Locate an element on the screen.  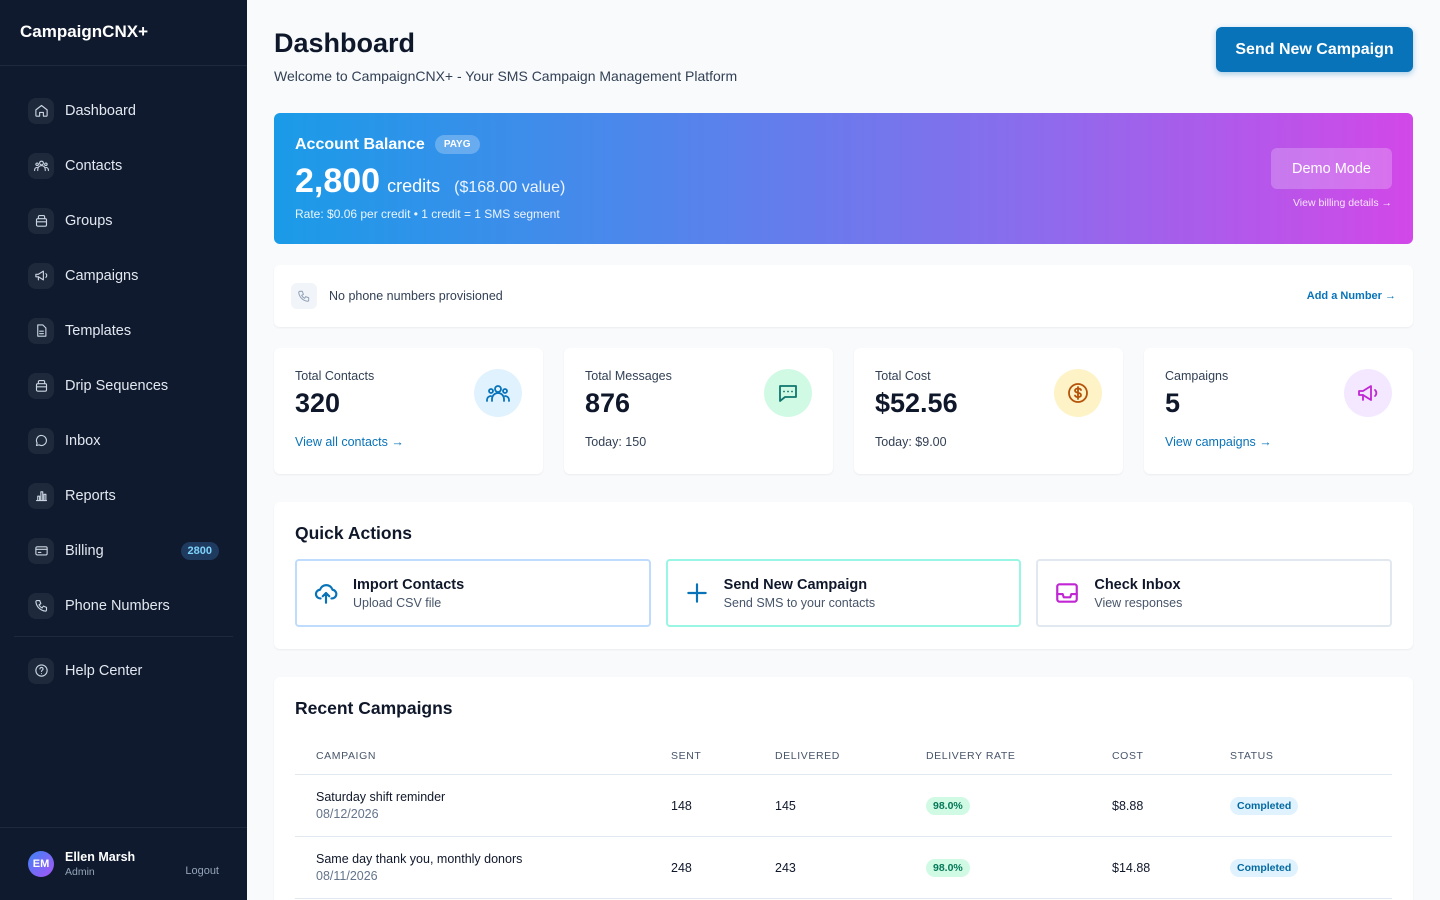
action-title: Import Contacts is located at coordinates (409, 584).